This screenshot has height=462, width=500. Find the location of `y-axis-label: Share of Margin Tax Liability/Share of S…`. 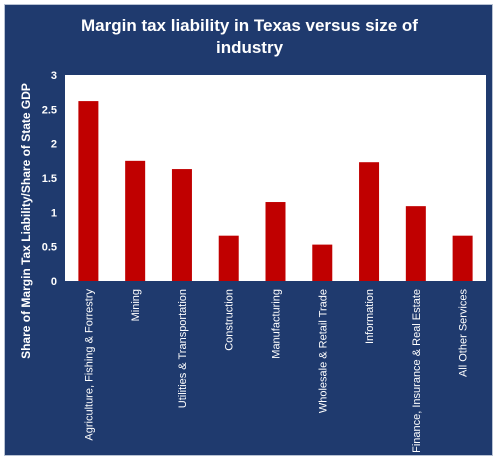

y-axis-label: Share of Margin Tax Liability/Share of S… is located at coordinates (26, 221).